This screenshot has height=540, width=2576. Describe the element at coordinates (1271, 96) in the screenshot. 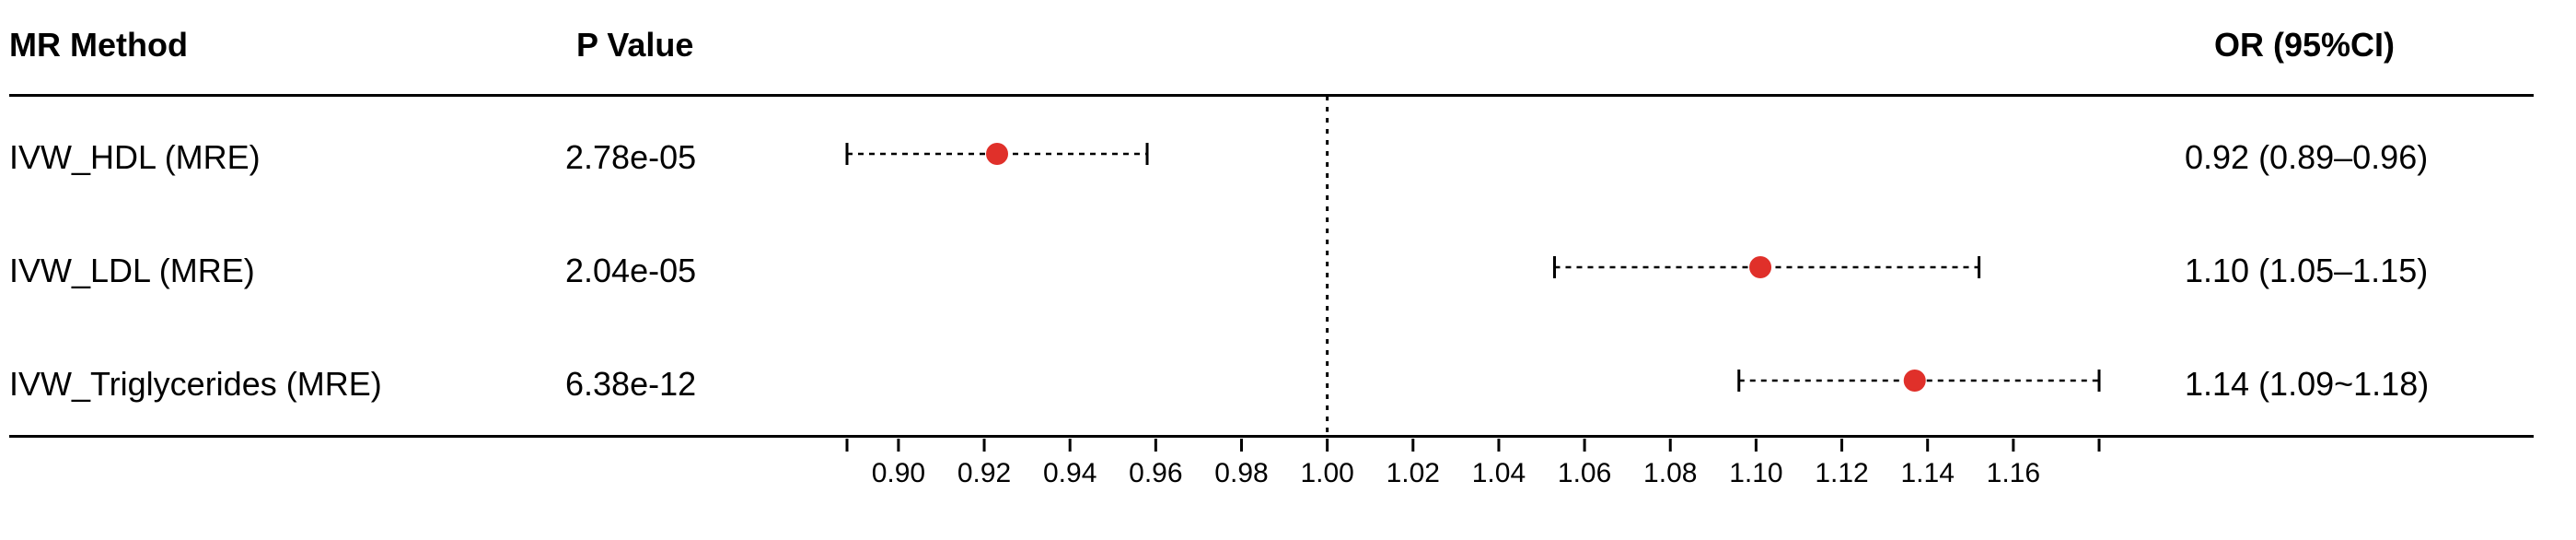

I see `header-rule` at that location.